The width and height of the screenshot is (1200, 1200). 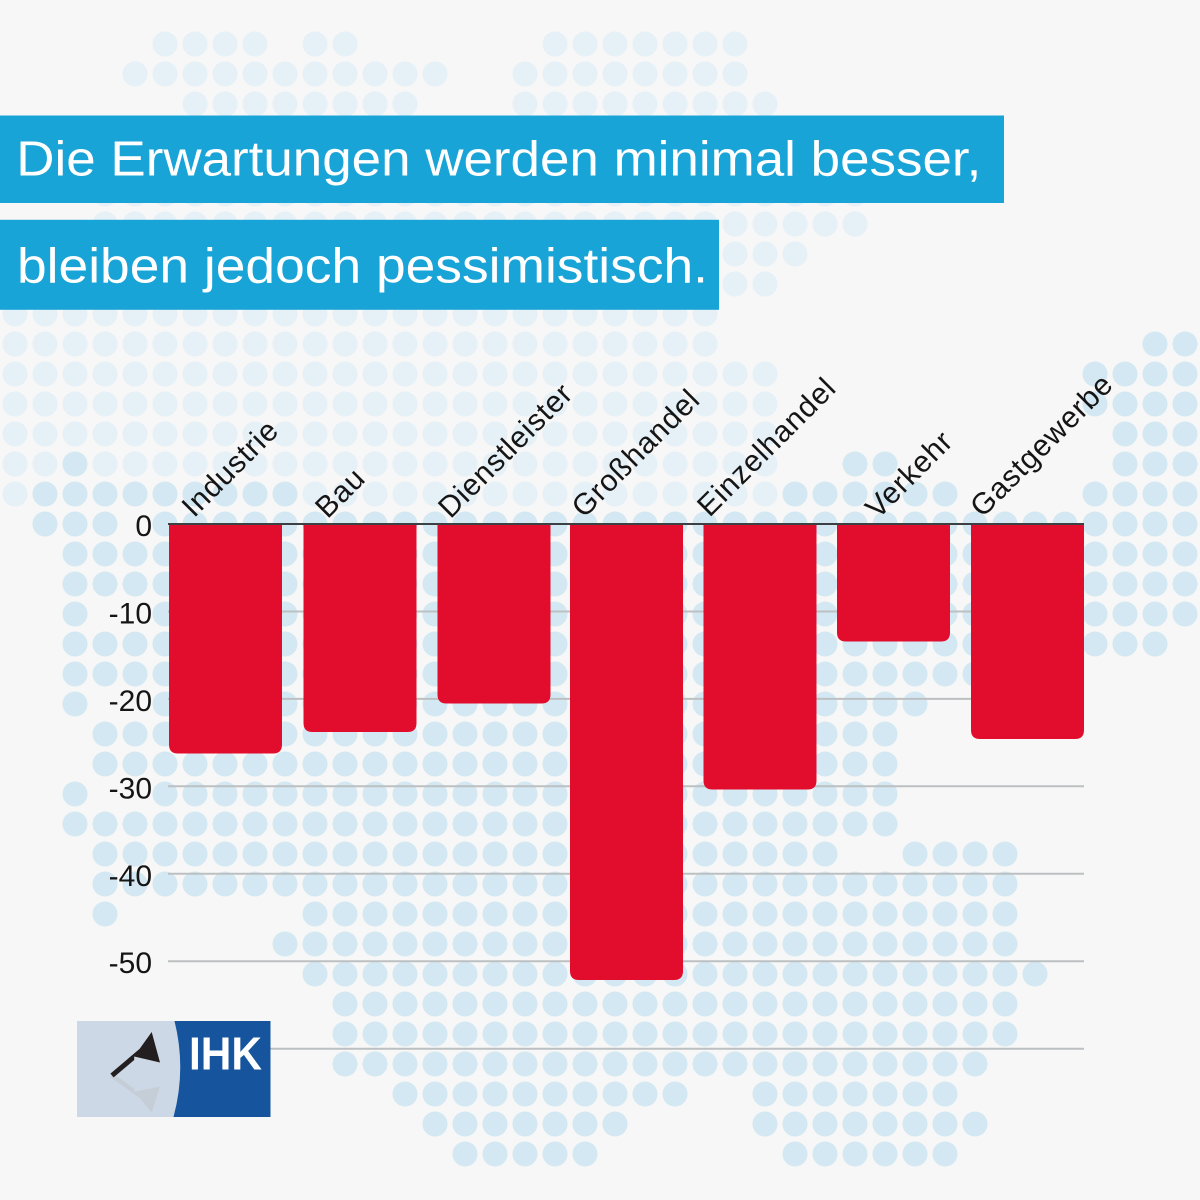 What do you see at coordinates (130, 788) in the screenshot?
I see `svg-text: -30` at bounding box center [130, 788].